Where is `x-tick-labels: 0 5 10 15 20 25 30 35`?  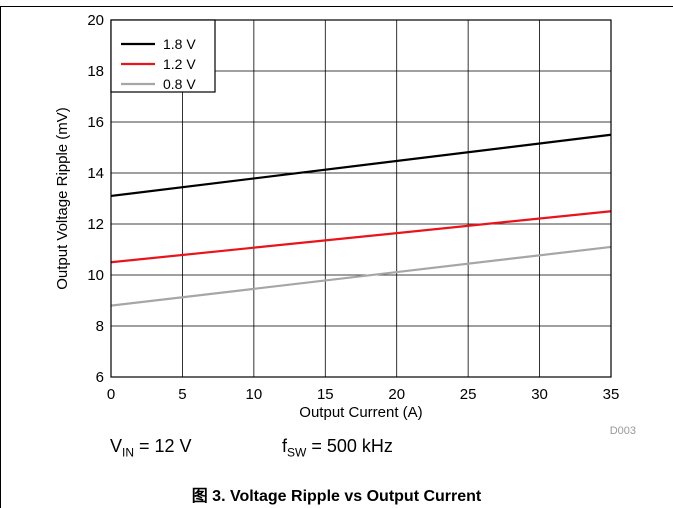 x-tick-labels: 0 5 10 15 20 25 30 35 is located at coordinates (363, 394).